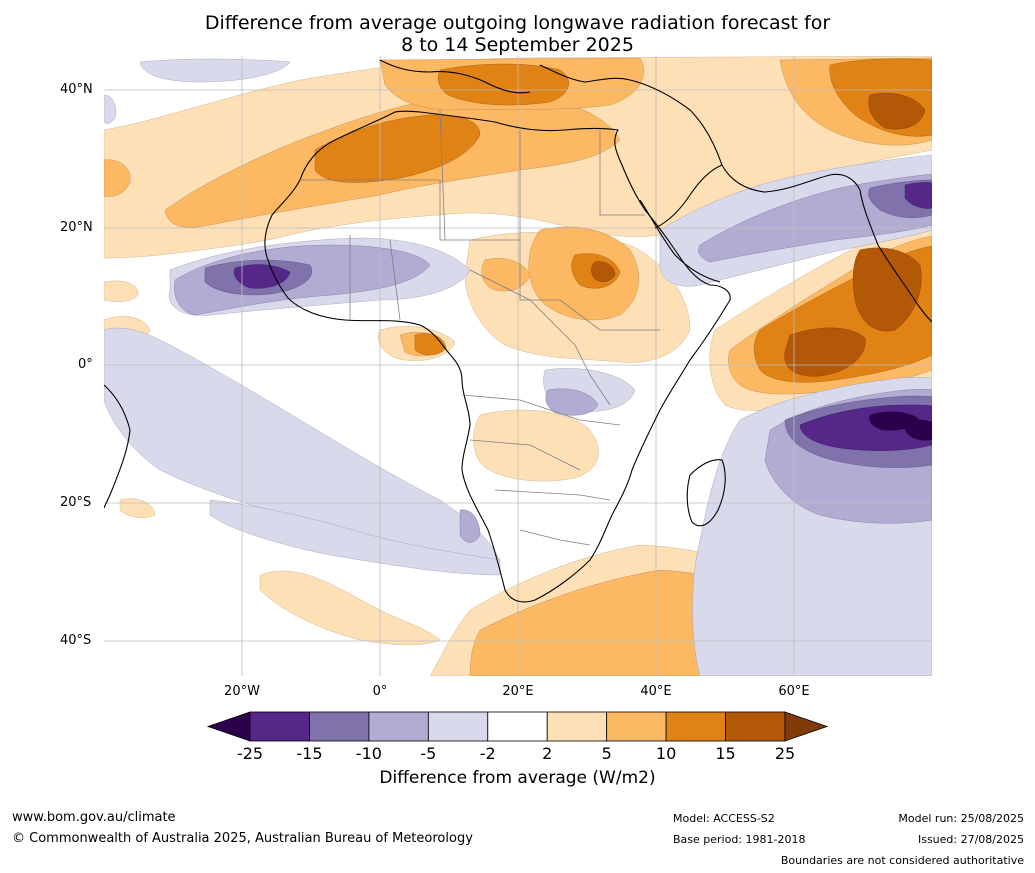  What do you see at coordinates (725, 753) in the screenshot?
I see `colorbar-tick-label: 15` at bounding box center [725, 753].